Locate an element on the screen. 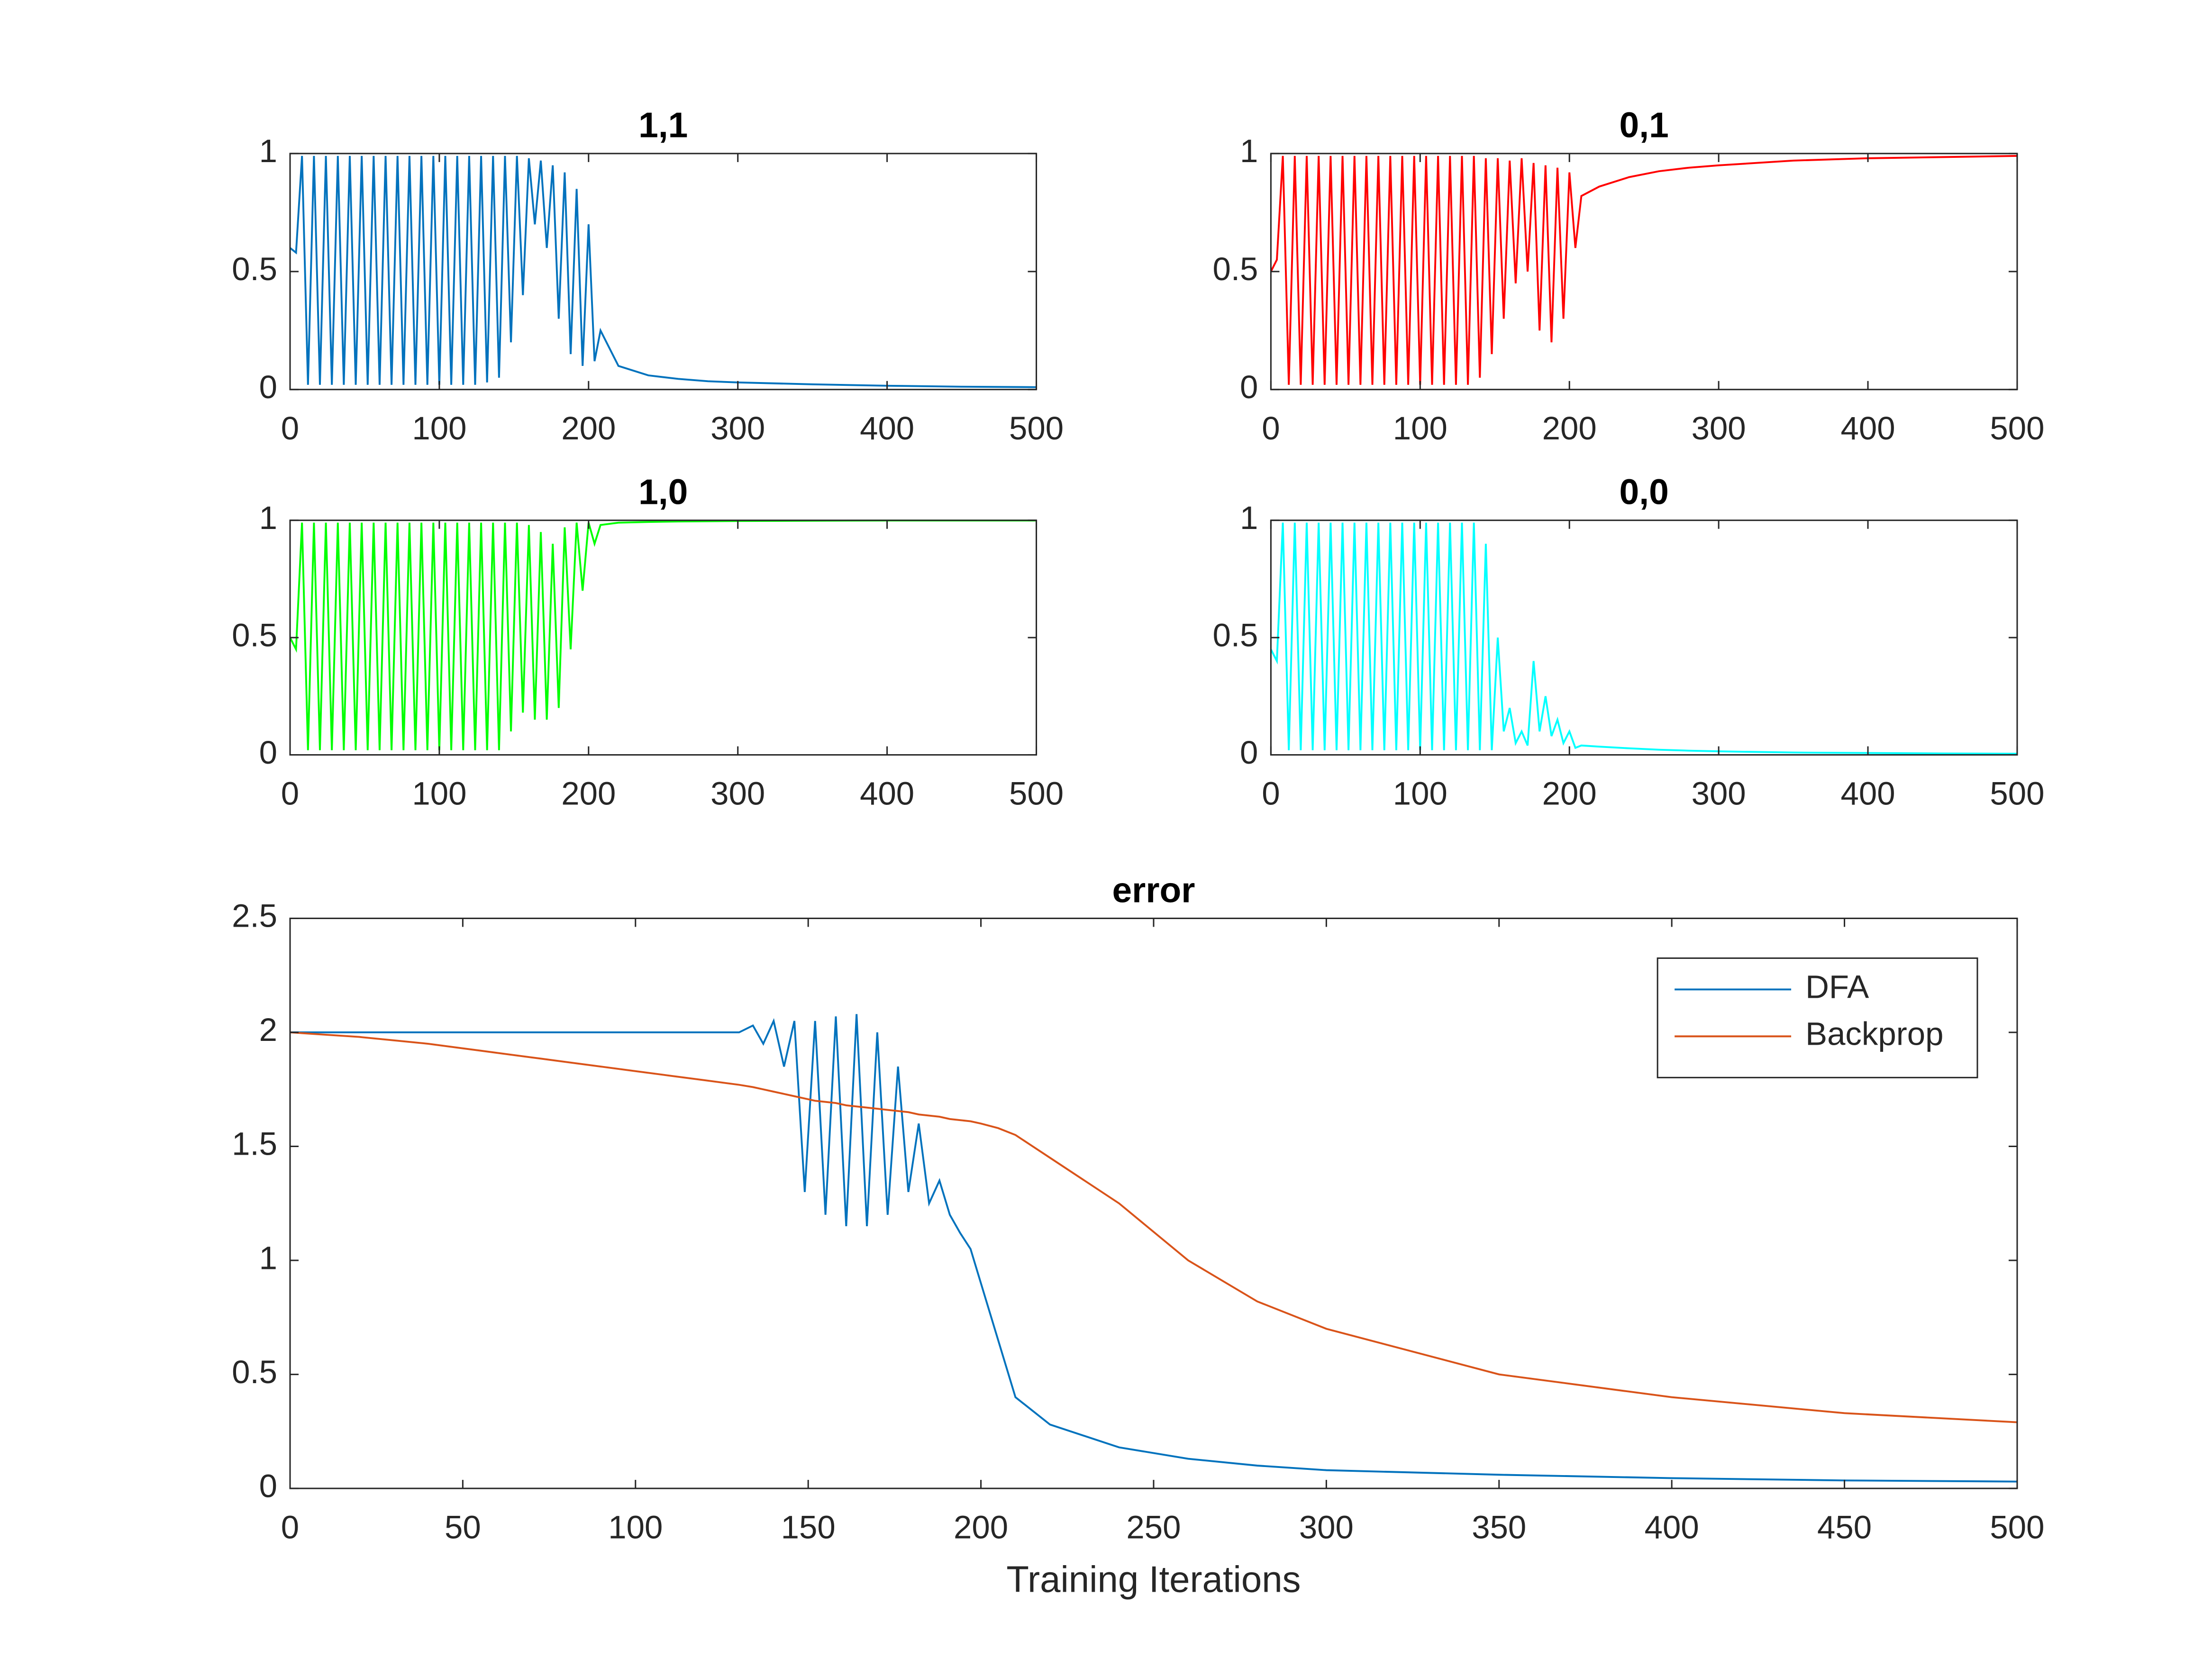  chart-title: 0,1 is located at coordinates (1644, 125).